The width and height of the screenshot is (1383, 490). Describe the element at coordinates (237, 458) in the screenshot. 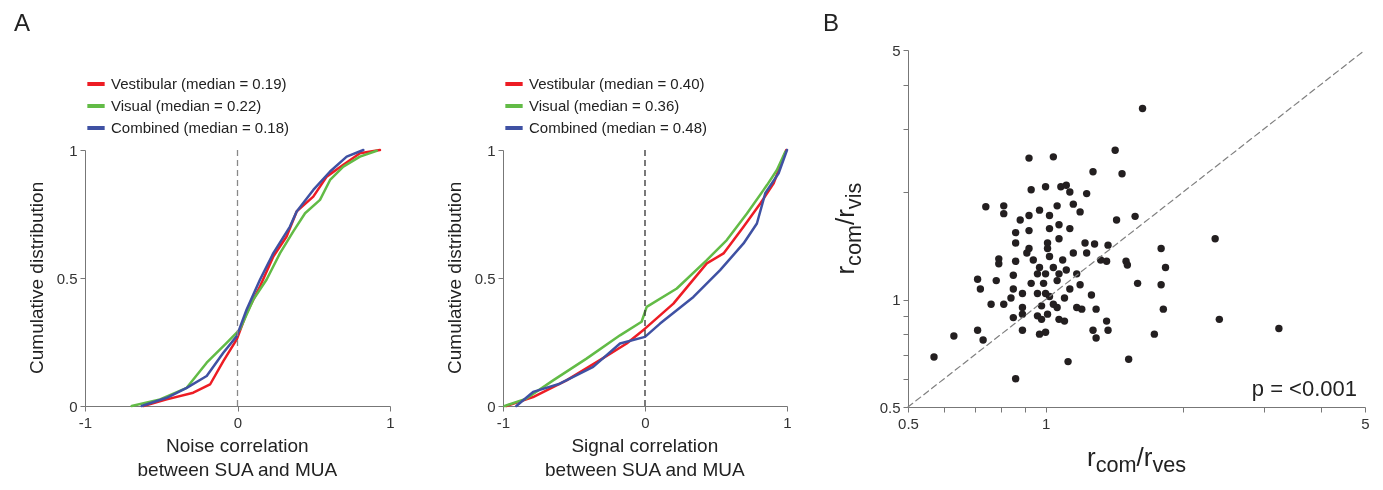

I see `x-axis-title: Noise correlation between SUA and MUA` at that location.